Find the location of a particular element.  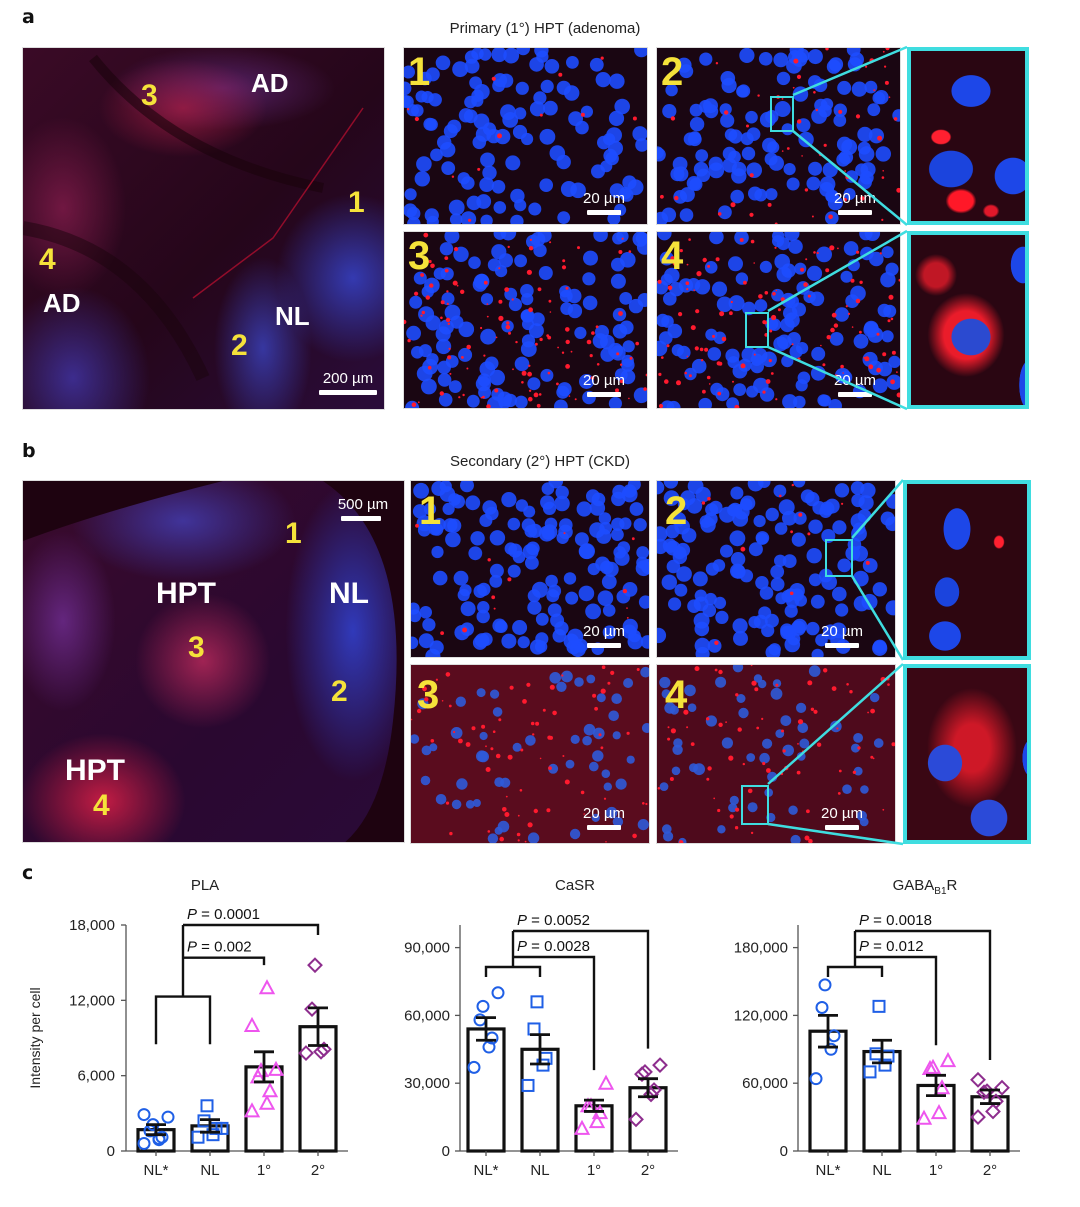

p-value-label: P = 0.0028 is located at coordinates (553, 946).